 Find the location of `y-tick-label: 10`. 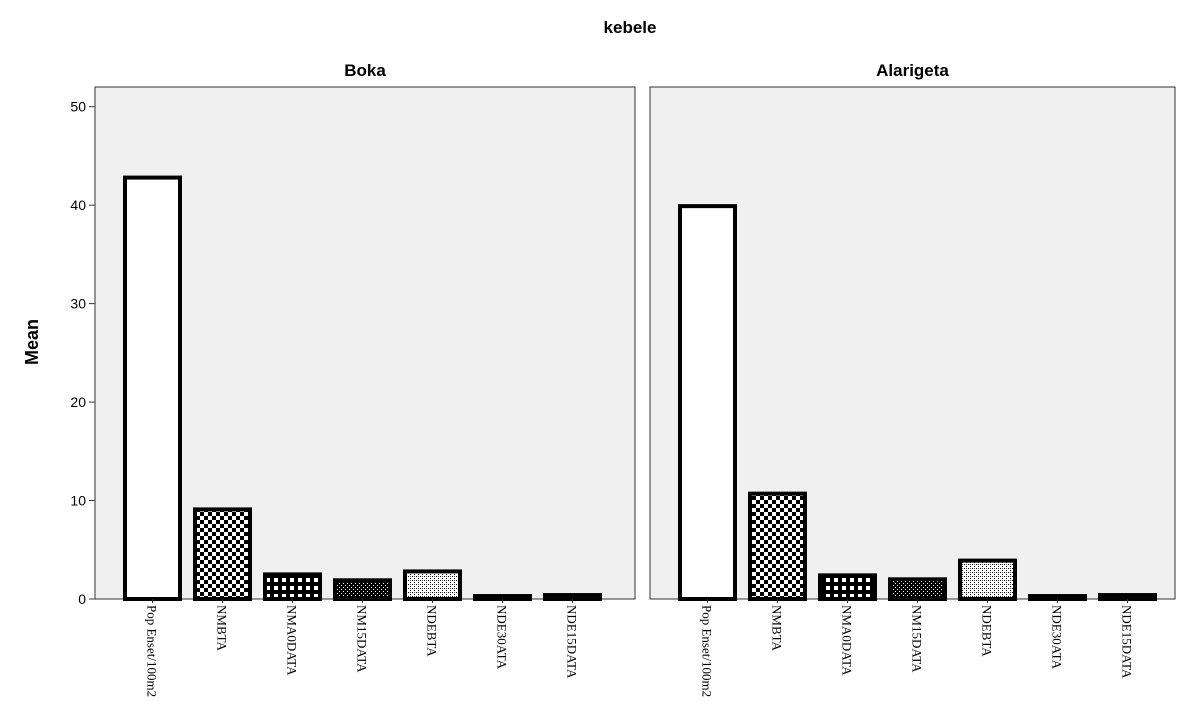

y-tick-label: 10 is located at coordinates (78, 501).